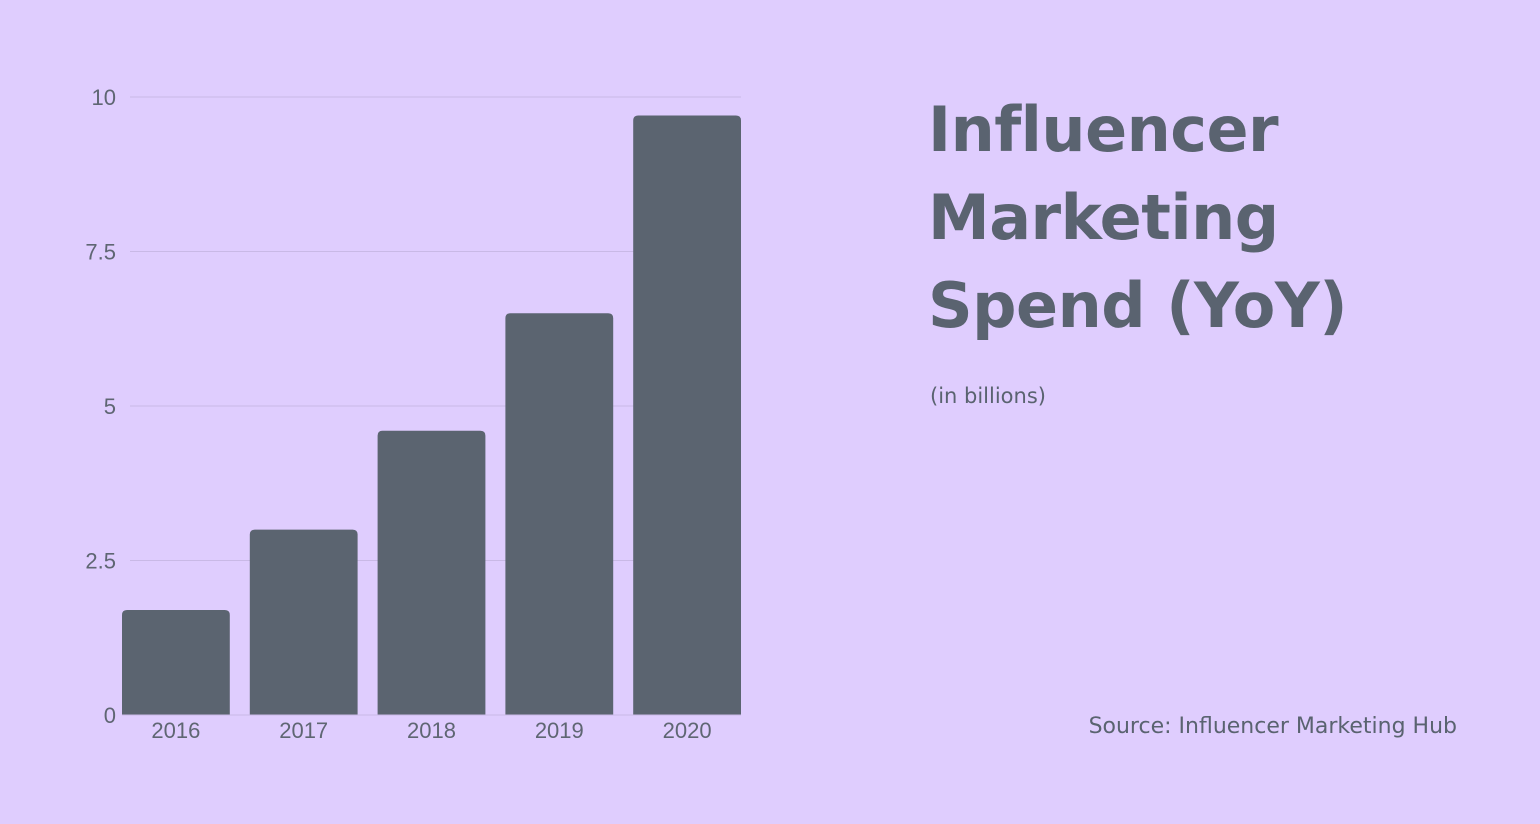  Describe the element at coordinates (176, 662) in the screenshot. I see `bar-2016` at that location.